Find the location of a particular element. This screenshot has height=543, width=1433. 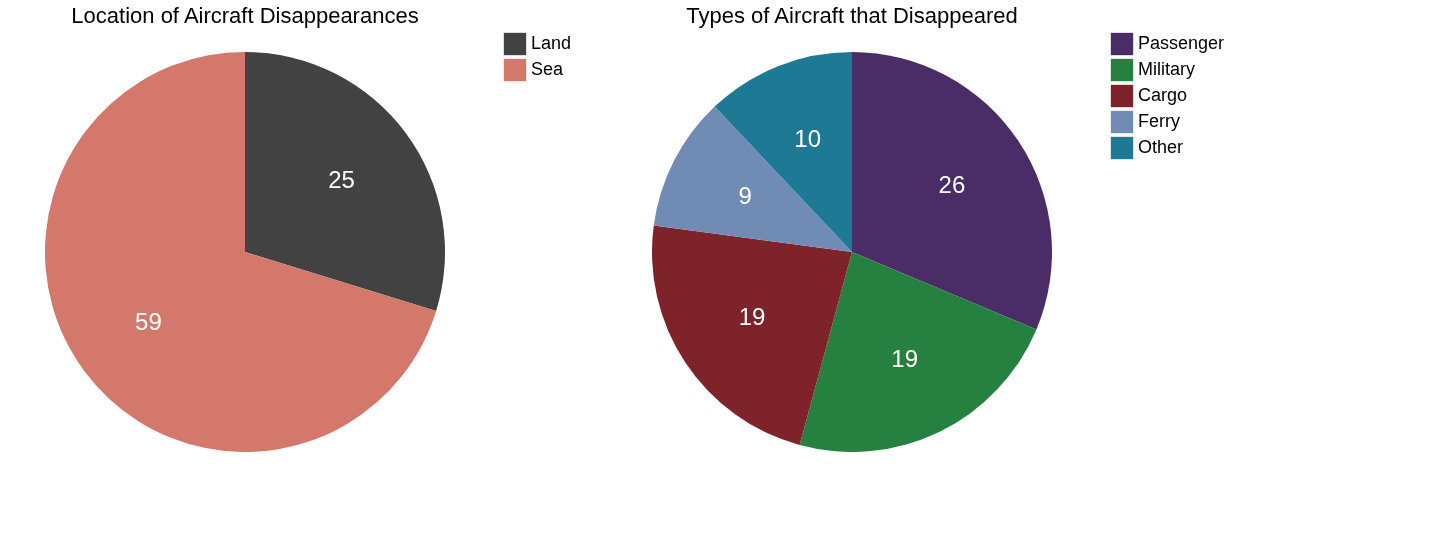

legend-label: Ferry is located at coordinates (1159, 121).